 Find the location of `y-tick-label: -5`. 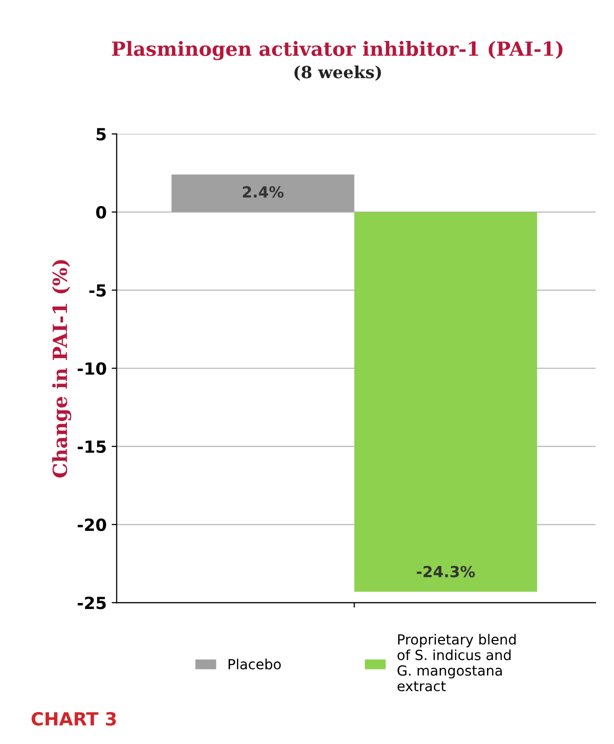

y-tick-label: -5 is located at coordinates (97, 290).